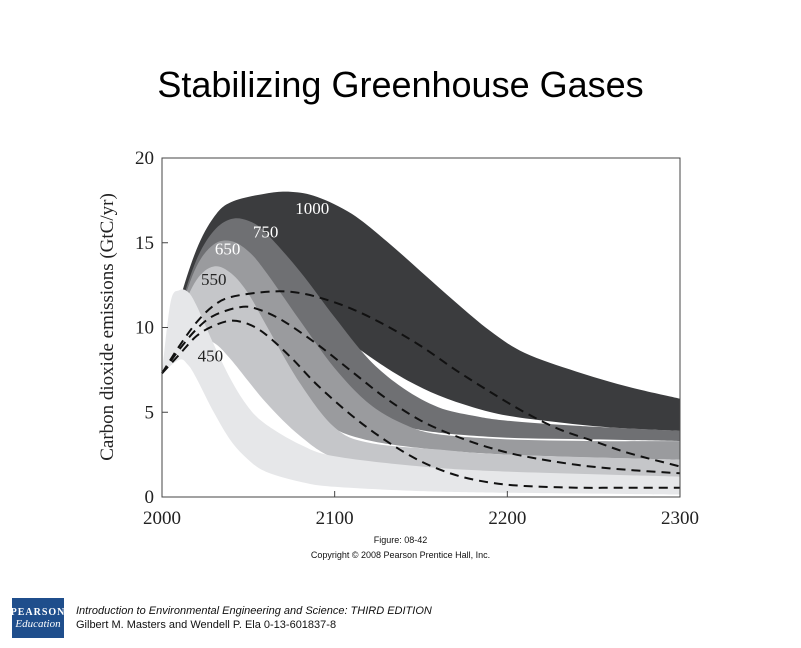  Describe the element at coordinates (266, 232) in the screenshot. I see `band-label-750: 750` at that location.